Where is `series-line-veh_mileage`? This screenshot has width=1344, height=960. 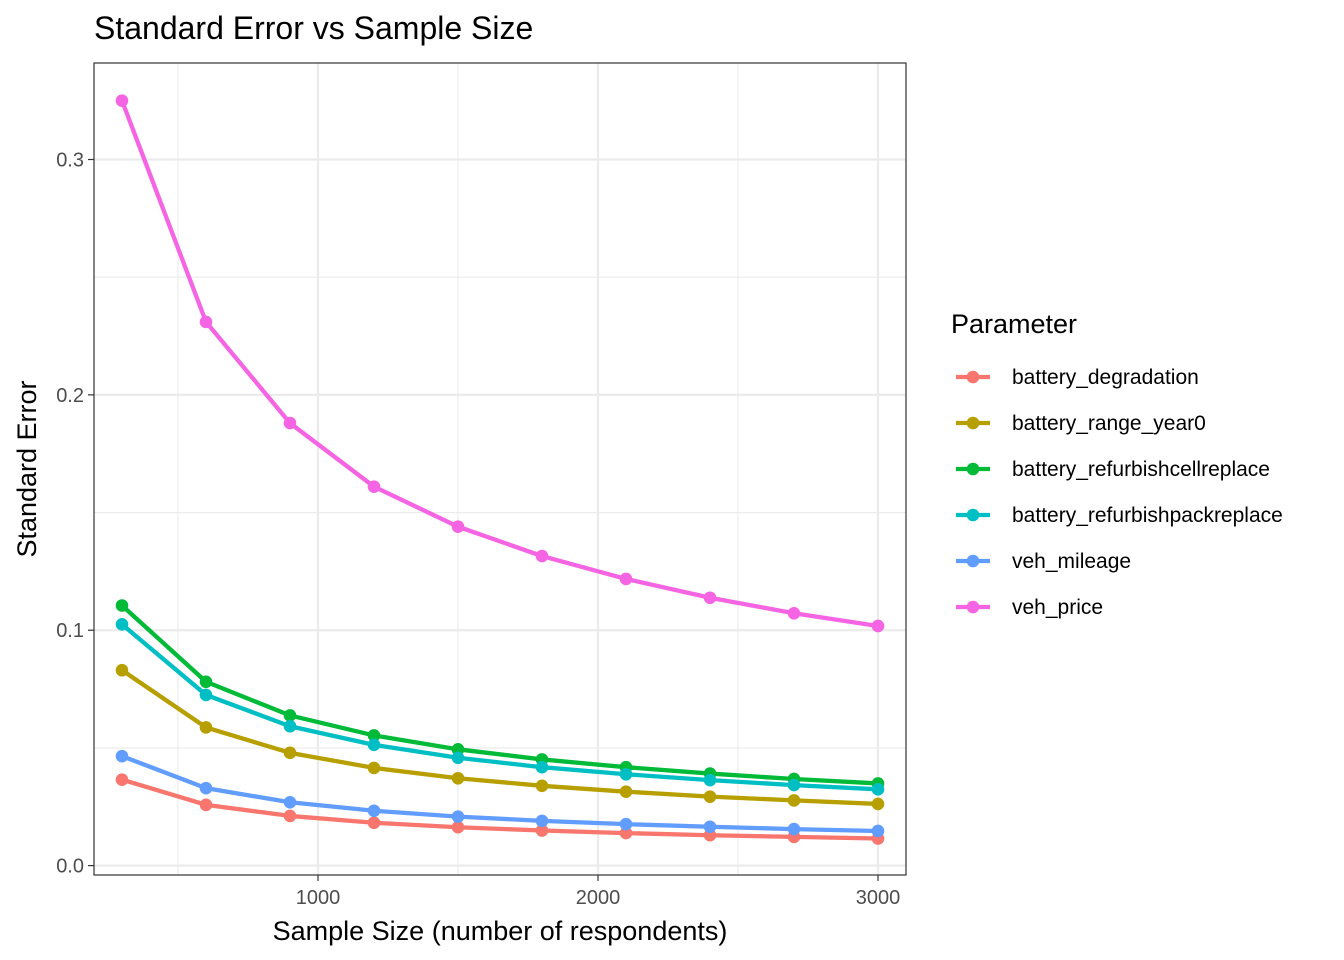
series-line-veh_mileage is located at coordinates (500, 794).